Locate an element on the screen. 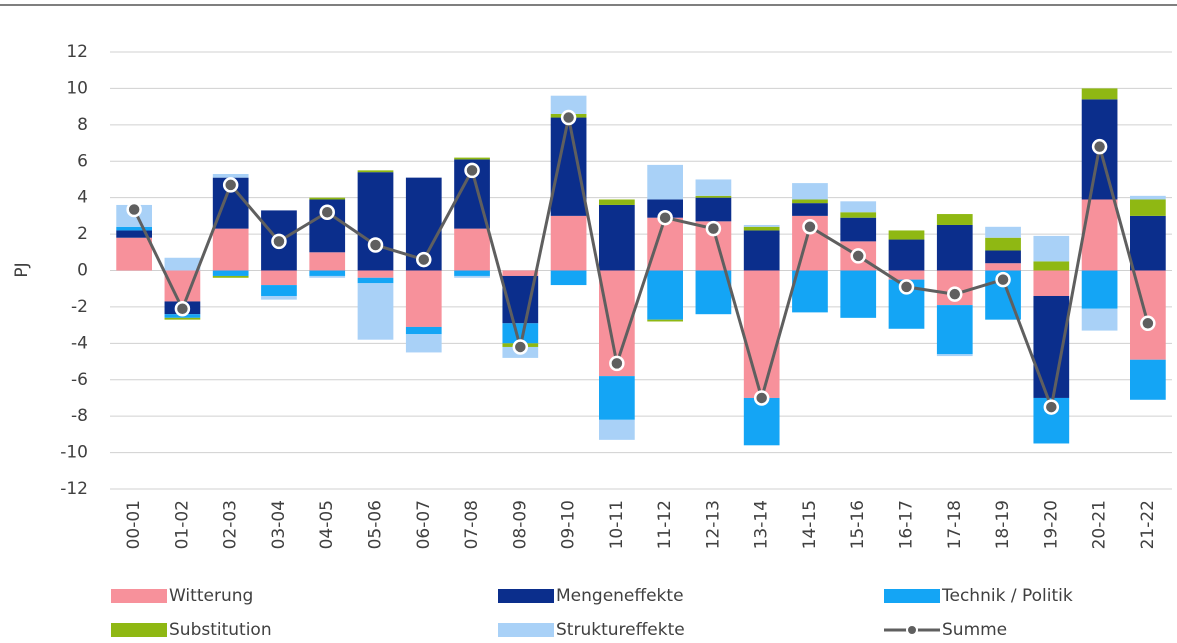 The image size is (1177, 643). x-tick-label: 12-13 is located at coordinates (713, 524).